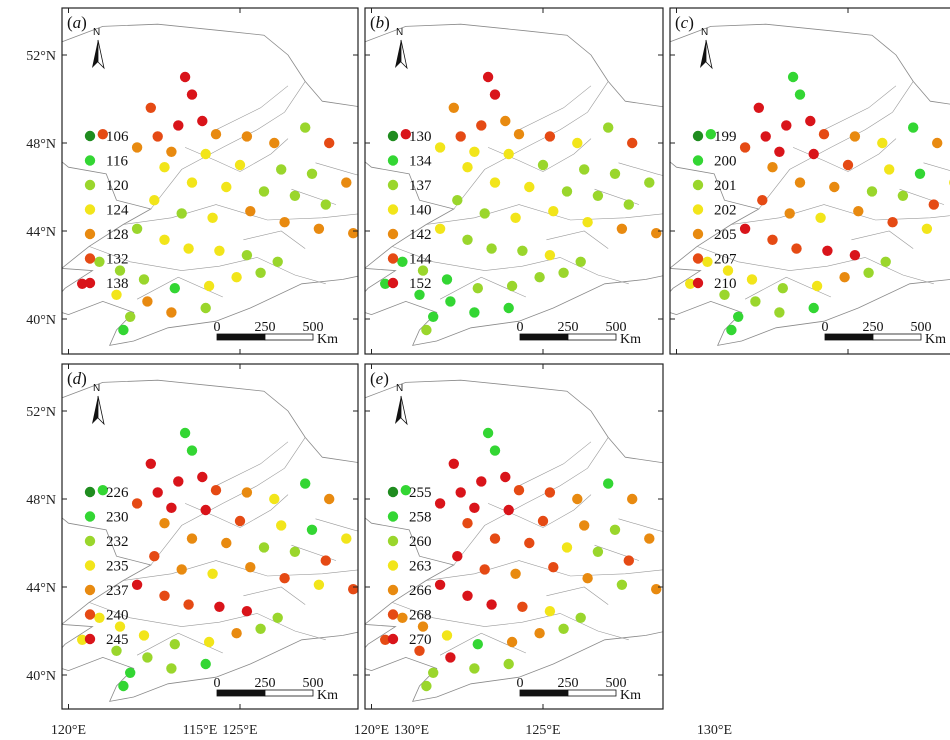 The width and height of the screenshot is (950, 740). What do you see at coordinates (210, 184) in the screenshot?
I see `region-outline` at bounding box center [210, 184].